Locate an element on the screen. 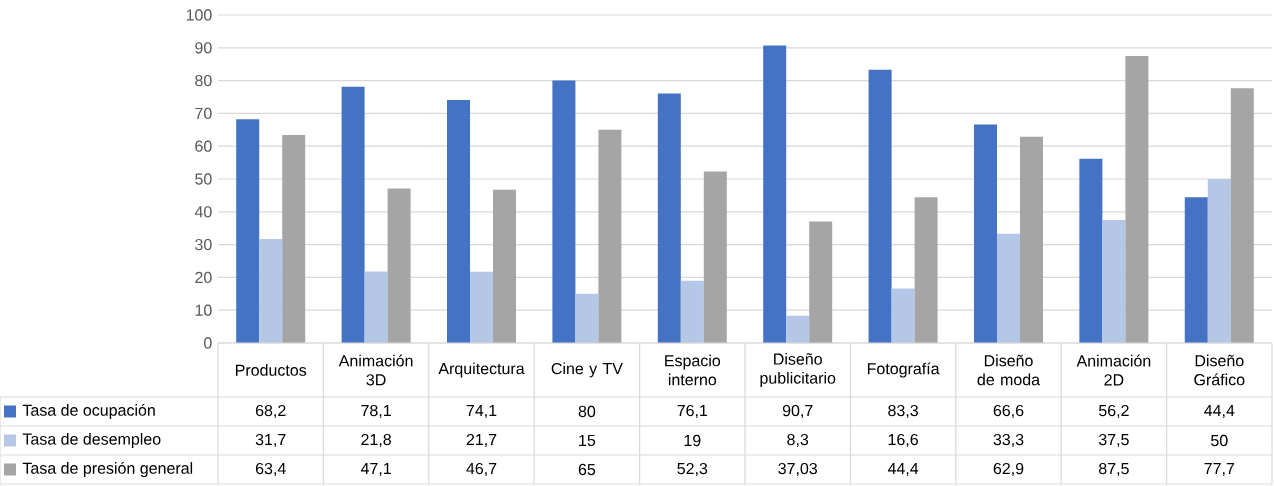 The image size is (1274, 486). x-tick-label: Fotografía is located at coordinates (903, 370).